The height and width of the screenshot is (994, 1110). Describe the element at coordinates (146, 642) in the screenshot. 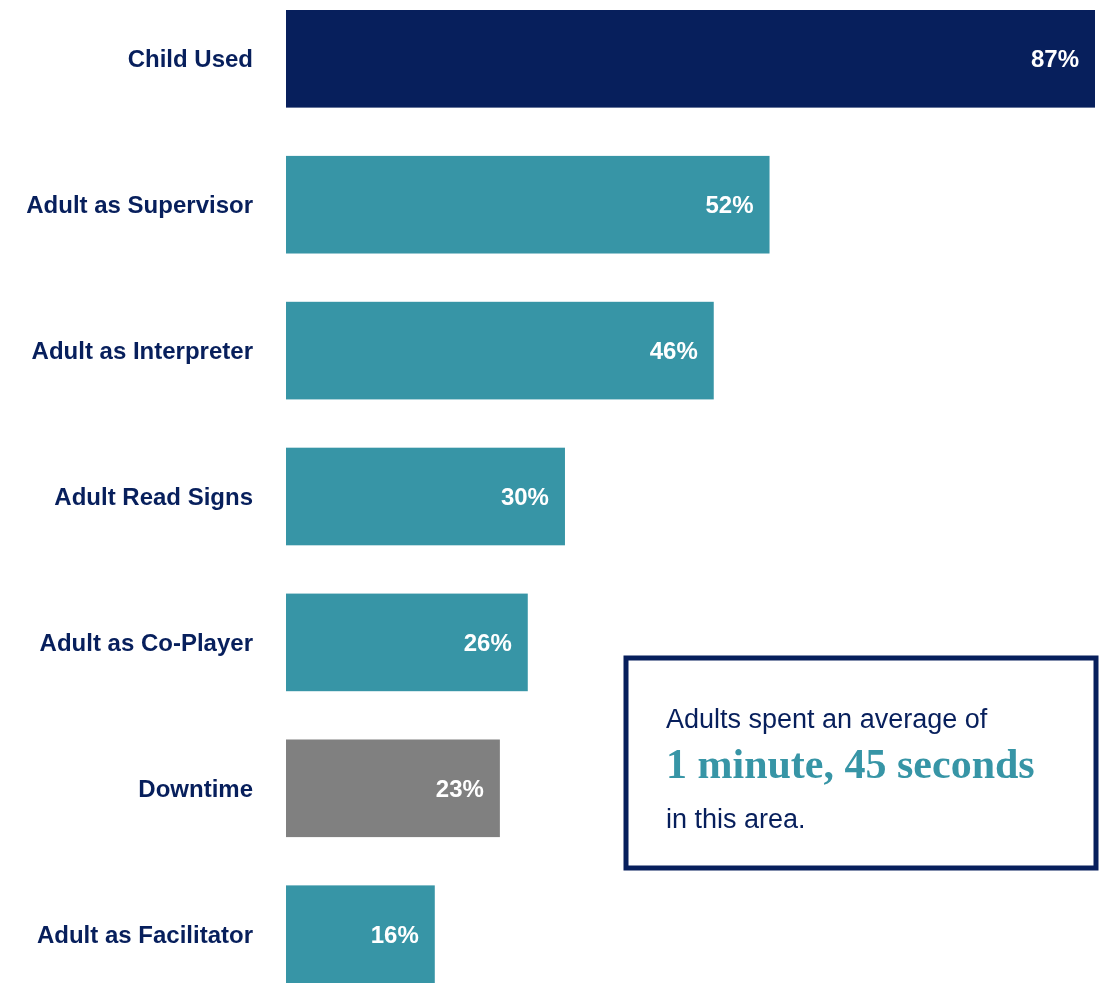

I see `y-tick-label: Adult as Co-Player` at that location.